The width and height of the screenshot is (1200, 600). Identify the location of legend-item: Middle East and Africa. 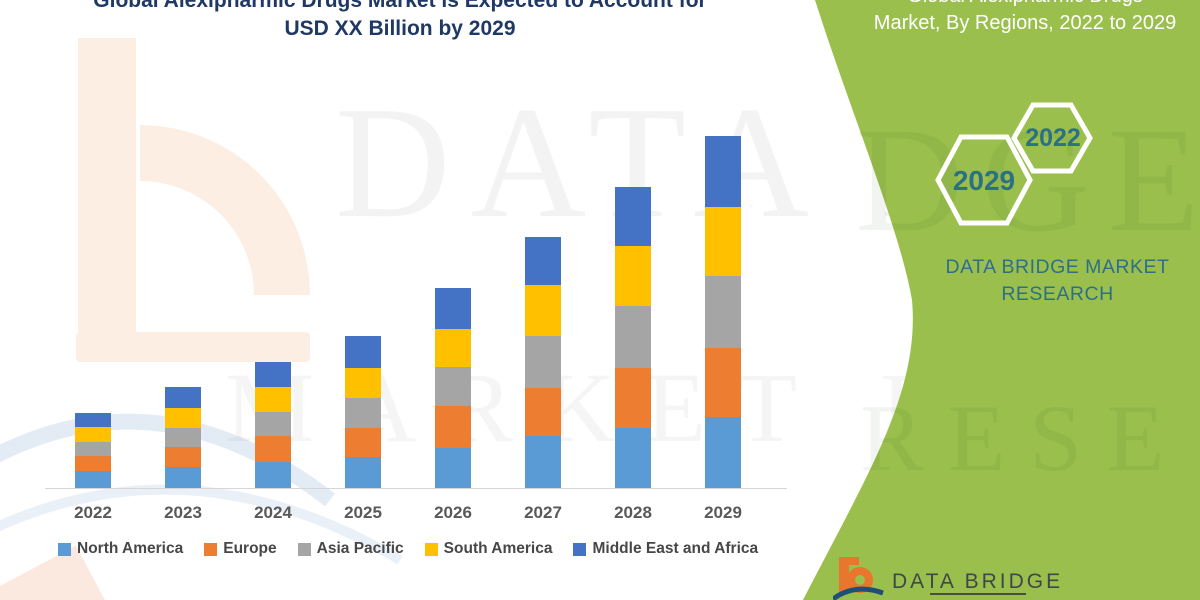
(665, 549).